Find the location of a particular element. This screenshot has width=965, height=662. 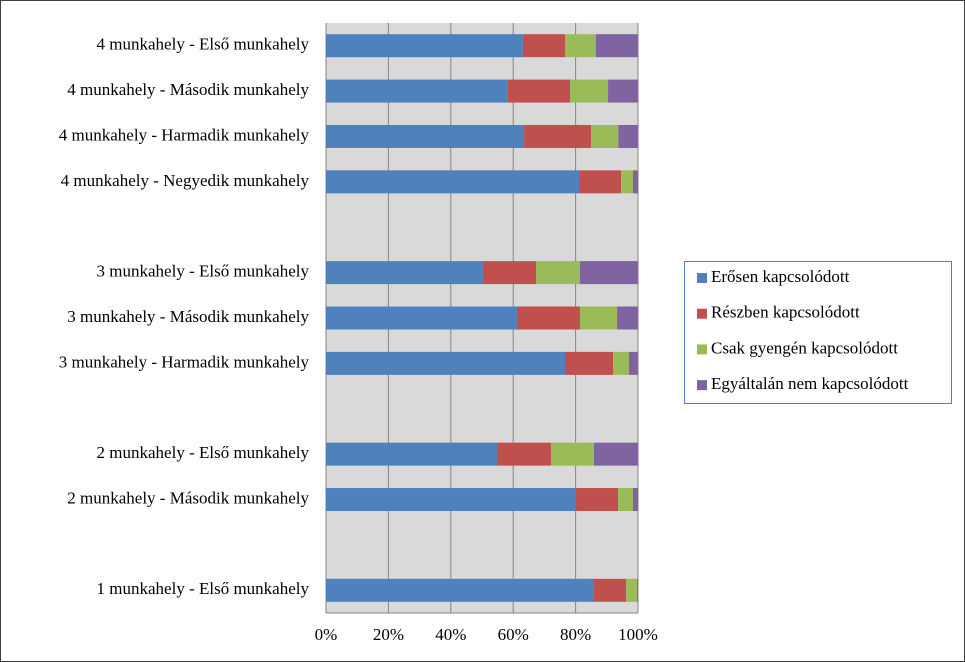

legend-box is located at coordinates (818, 332).